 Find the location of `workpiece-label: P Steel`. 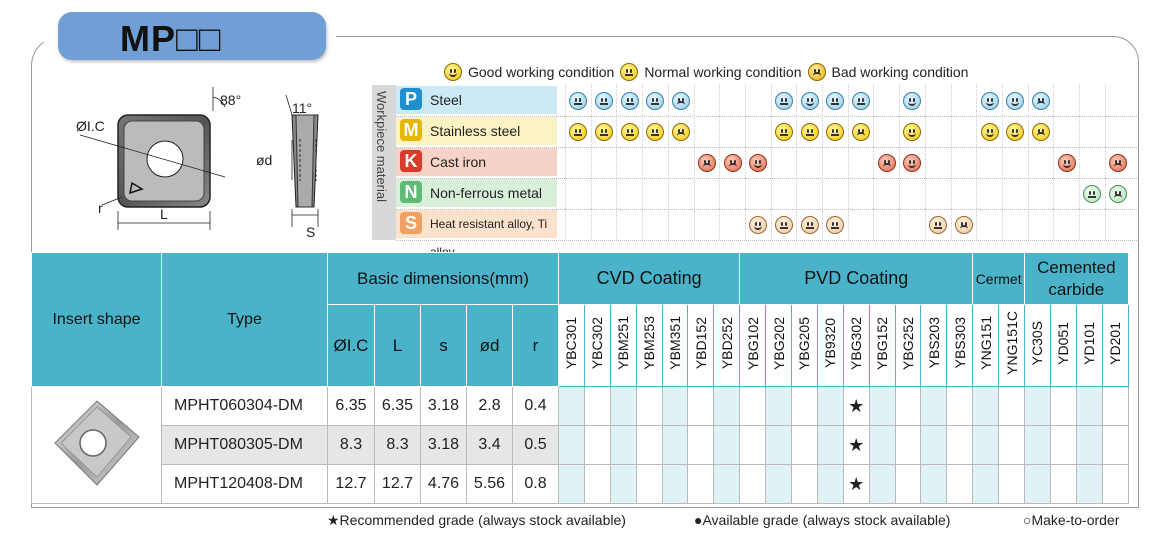

workpiece-label: P Steel is located at coordinates (476, 100).